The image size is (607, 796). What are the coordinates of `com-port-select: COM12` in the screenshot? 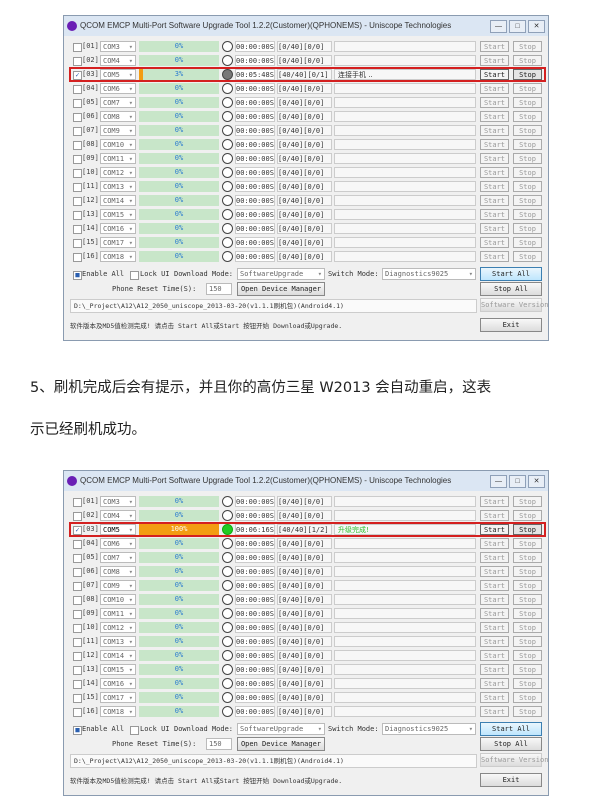 It's located at (118, 173).